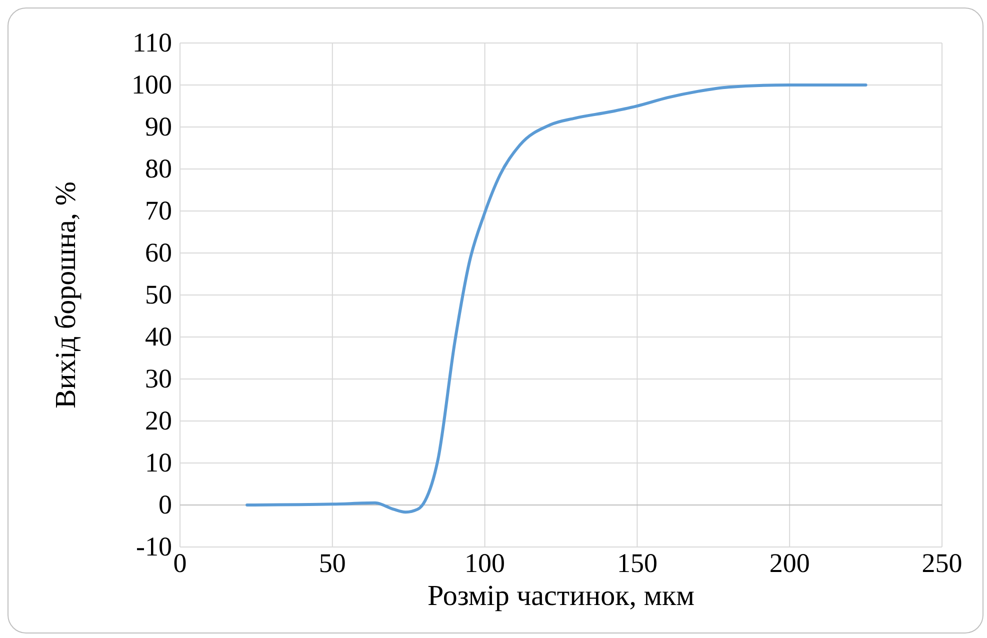 The width and height of the screenshot is (987, 638). Describe the element at coordinates (332, 563) in the screenshot. I see `x-tick-label: 50` at that location.